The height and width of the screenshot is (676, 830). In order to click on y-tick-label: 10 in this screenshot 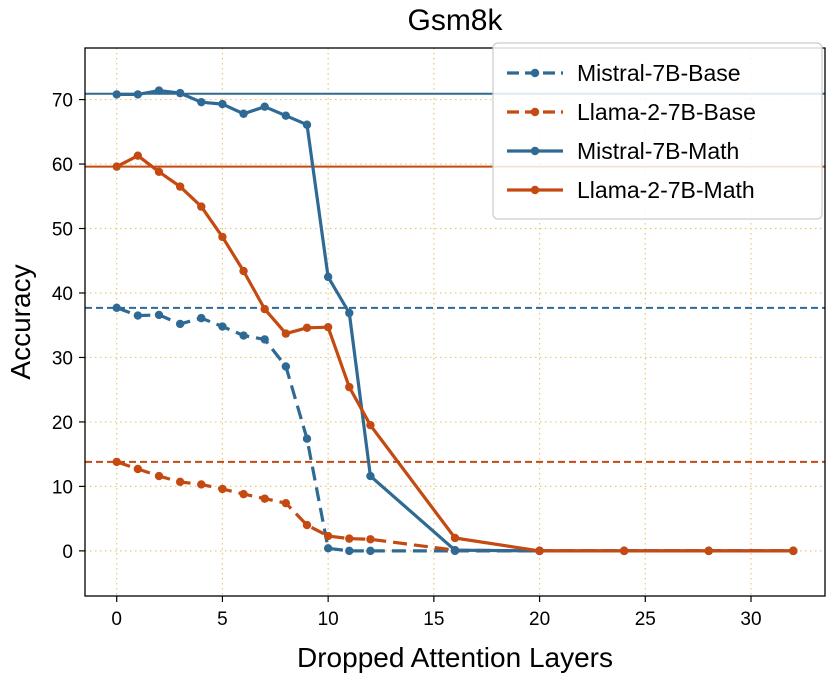, I will do `click(62, 487)`.